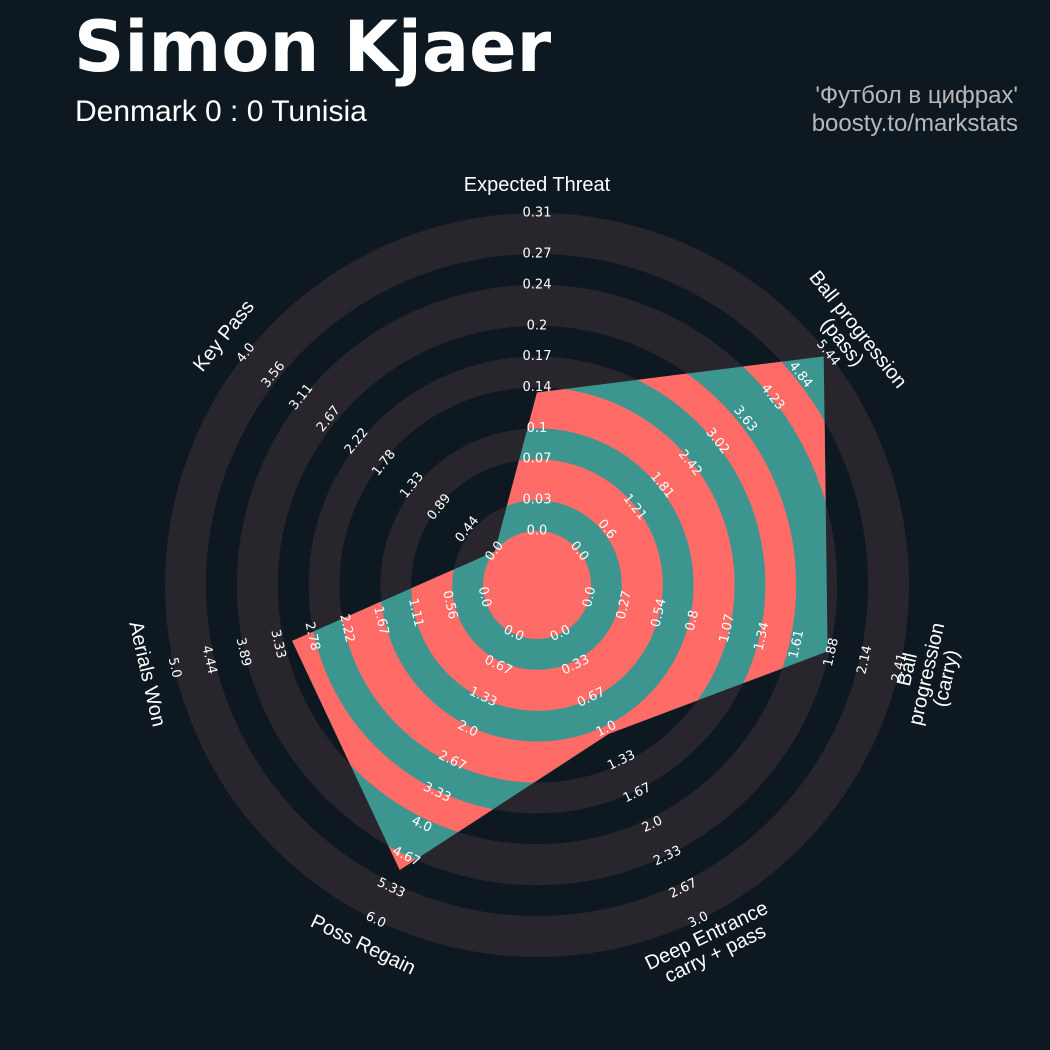 The image size is (1050, 1050). What do you see at coordinates (537, 185) in the screenshot?
I see `param-label: Expected Threat` at bounding box center [537, 185].